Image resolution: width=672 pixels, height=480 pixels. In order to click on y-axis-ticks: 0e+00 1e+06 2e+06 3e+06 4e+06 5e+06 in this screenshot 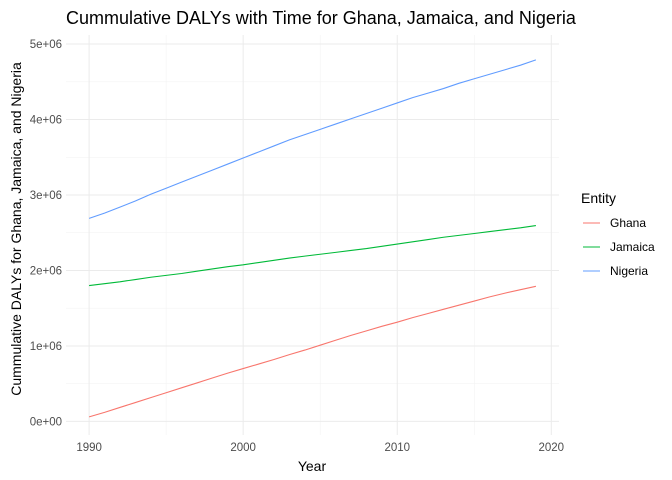, I will do `click(46, 233)`.